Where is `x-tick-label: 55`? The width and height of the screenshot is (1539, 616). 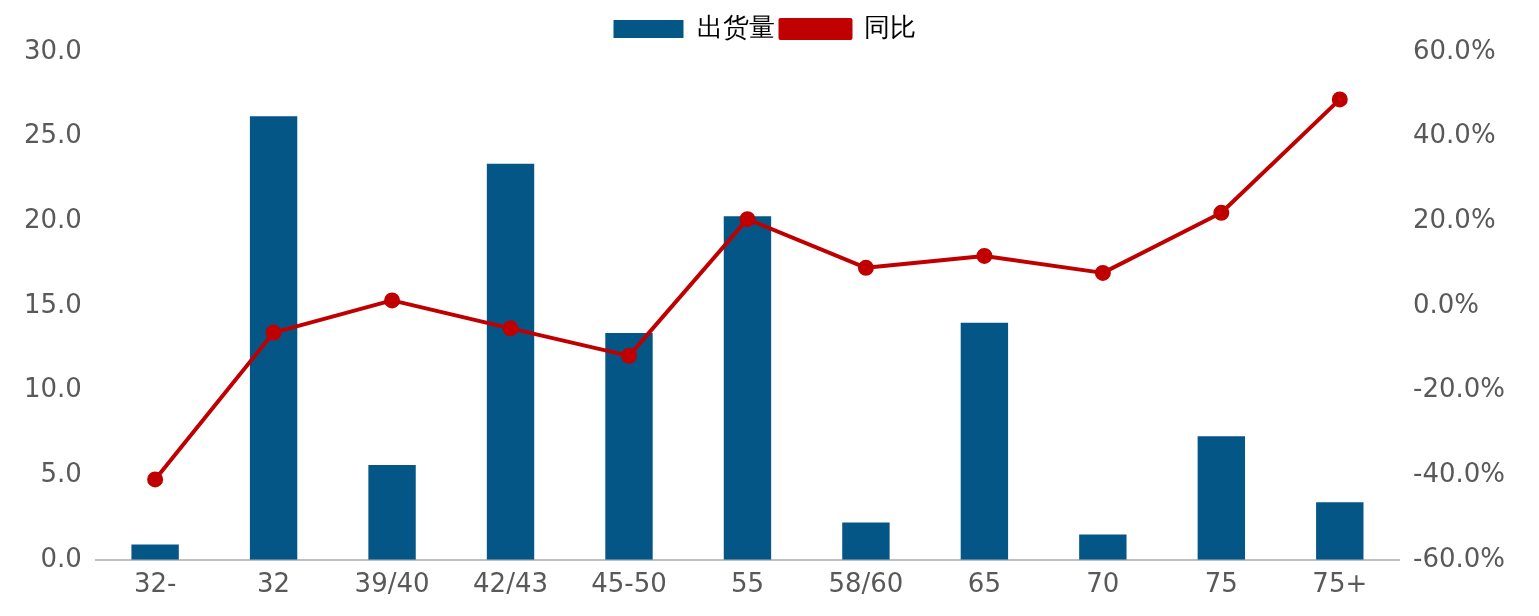
x-tick-label: 55 is located at coordinates (747, 583).